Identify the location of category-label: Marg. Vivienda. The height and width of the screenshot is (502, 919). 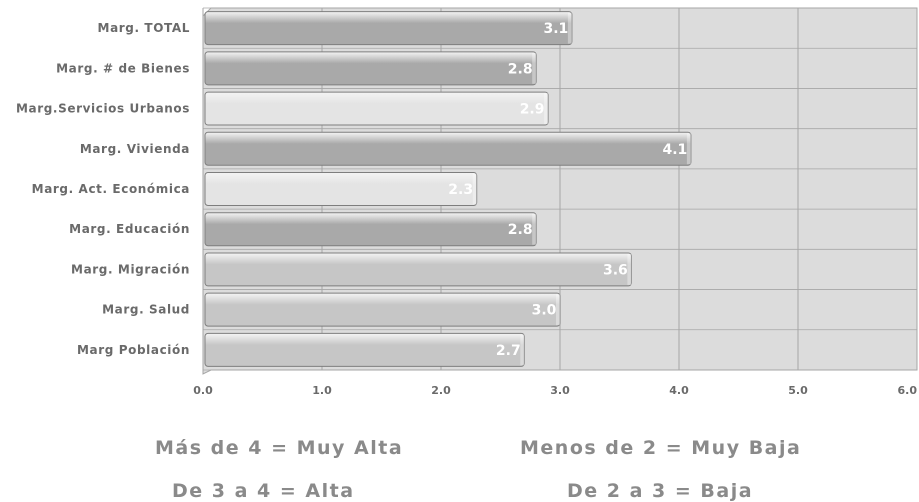
(135, 149).